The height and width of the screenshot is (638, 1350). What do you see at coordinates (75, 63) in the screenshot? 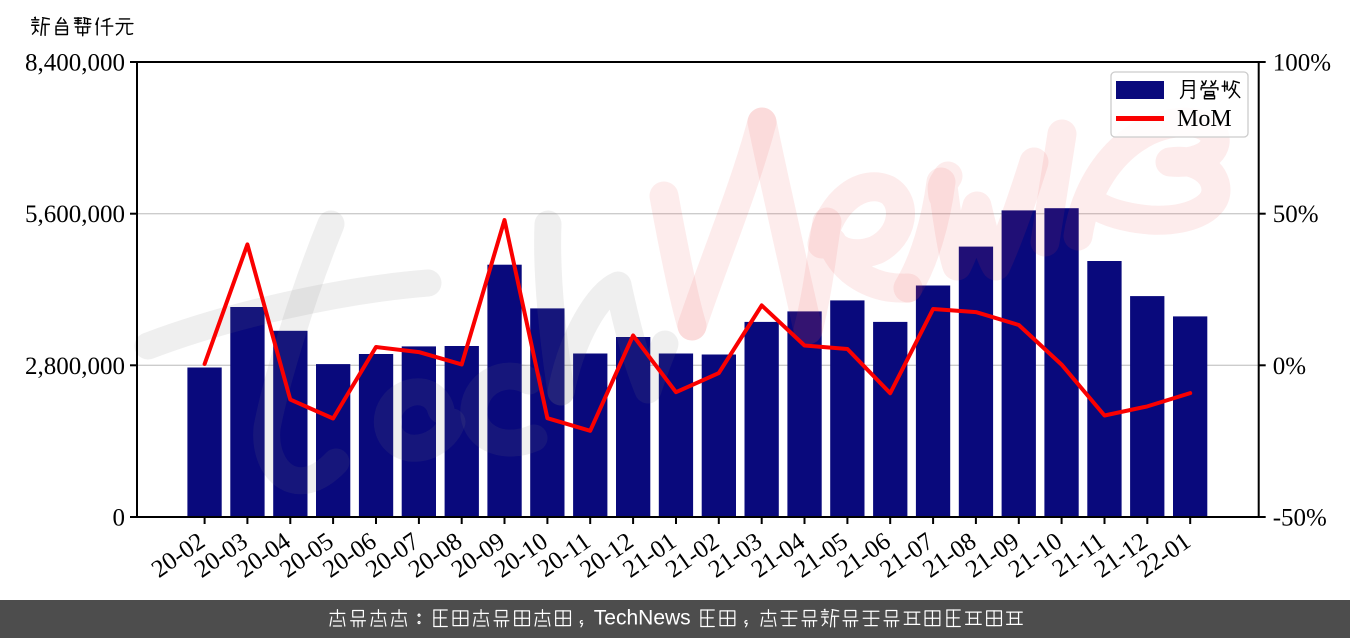
I see `svg-text: 8,400,000` at bounding box center [75, 63].